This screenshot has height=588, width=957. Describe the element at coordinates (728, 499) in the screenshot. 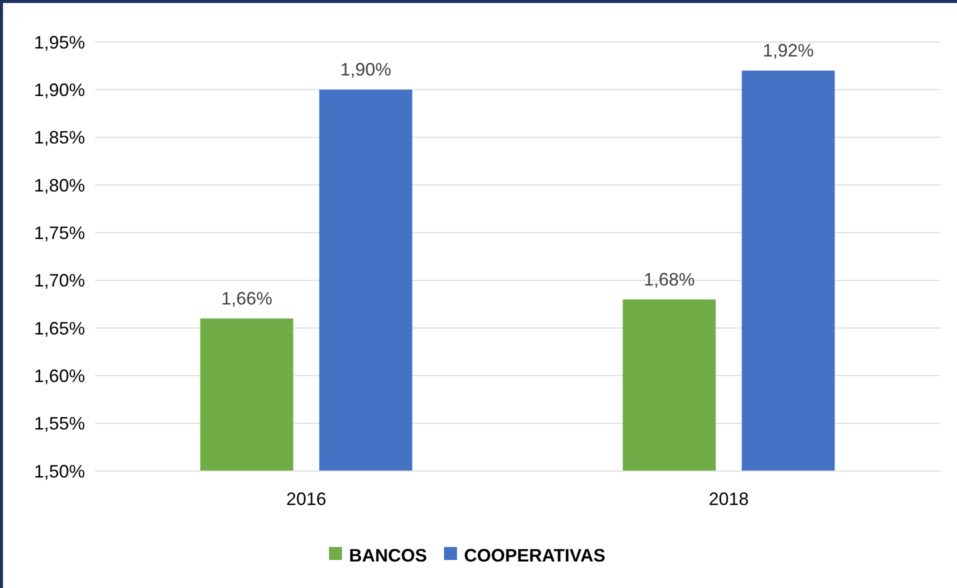

I see `x-tick-label: 2018` at that location.